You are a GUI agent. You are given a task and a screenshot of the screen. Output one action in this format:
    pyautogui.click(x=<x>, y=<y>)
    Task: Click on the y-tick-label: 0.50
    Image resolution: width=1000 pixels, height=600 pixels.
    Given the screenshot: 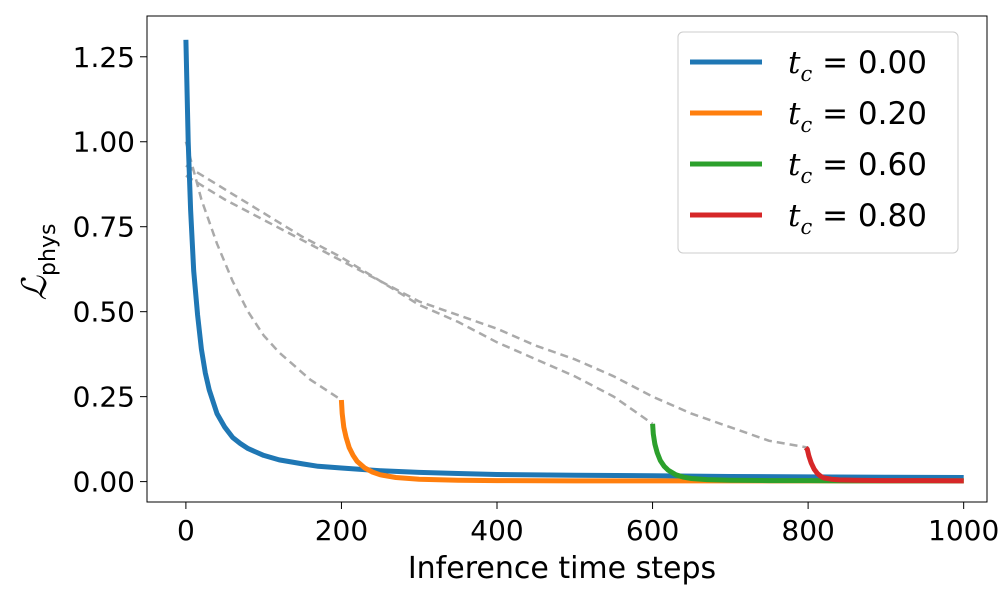 What is the action you would take?
    pyautogui.click(x=104, y=312)
    